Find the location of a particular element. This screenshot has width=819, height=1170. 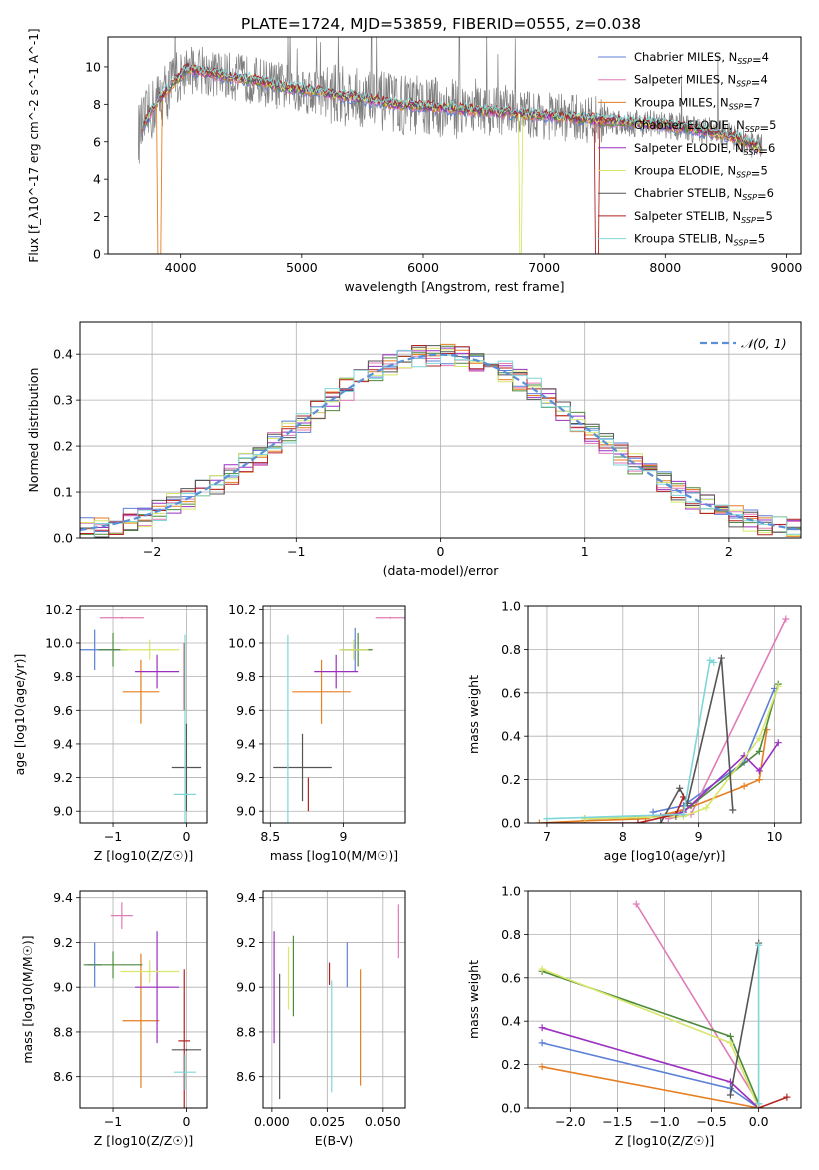

mass_vs_Z-ytick-label: 8.6 is located at coordinates (63, 1076).